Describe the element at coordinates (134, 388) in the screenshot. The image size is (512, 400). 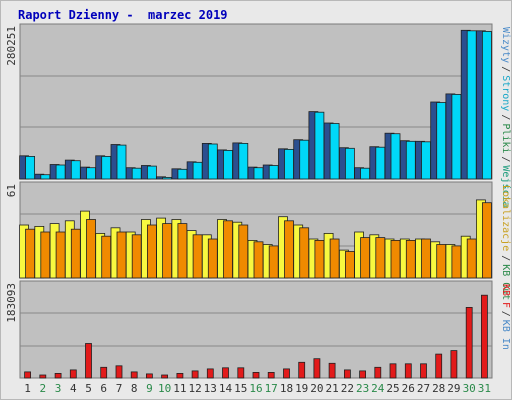
I see `x-tick-label: 8` at that location.